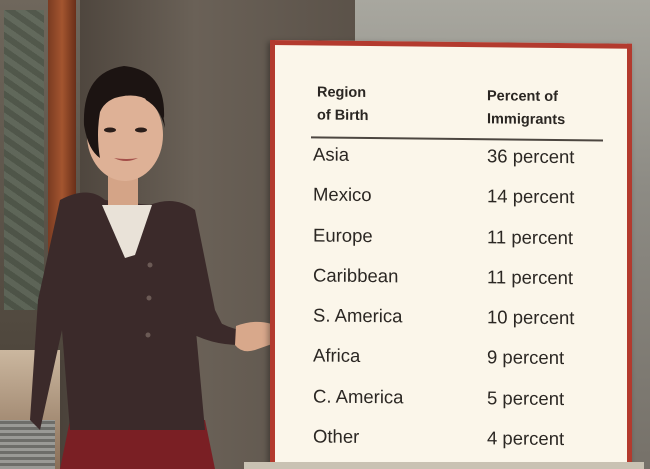  I want to click on header-region-of-birth: Region of Birth, so click(377, 104).